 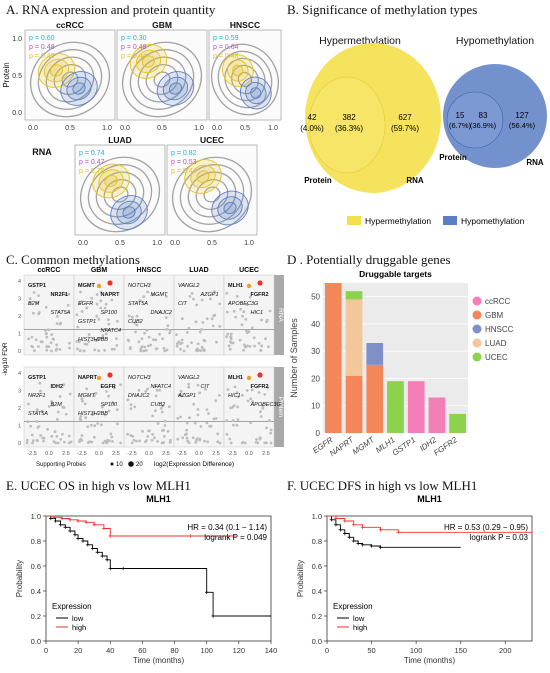 I want to click on venn-right-count: 627, so click(x=405, y=117).